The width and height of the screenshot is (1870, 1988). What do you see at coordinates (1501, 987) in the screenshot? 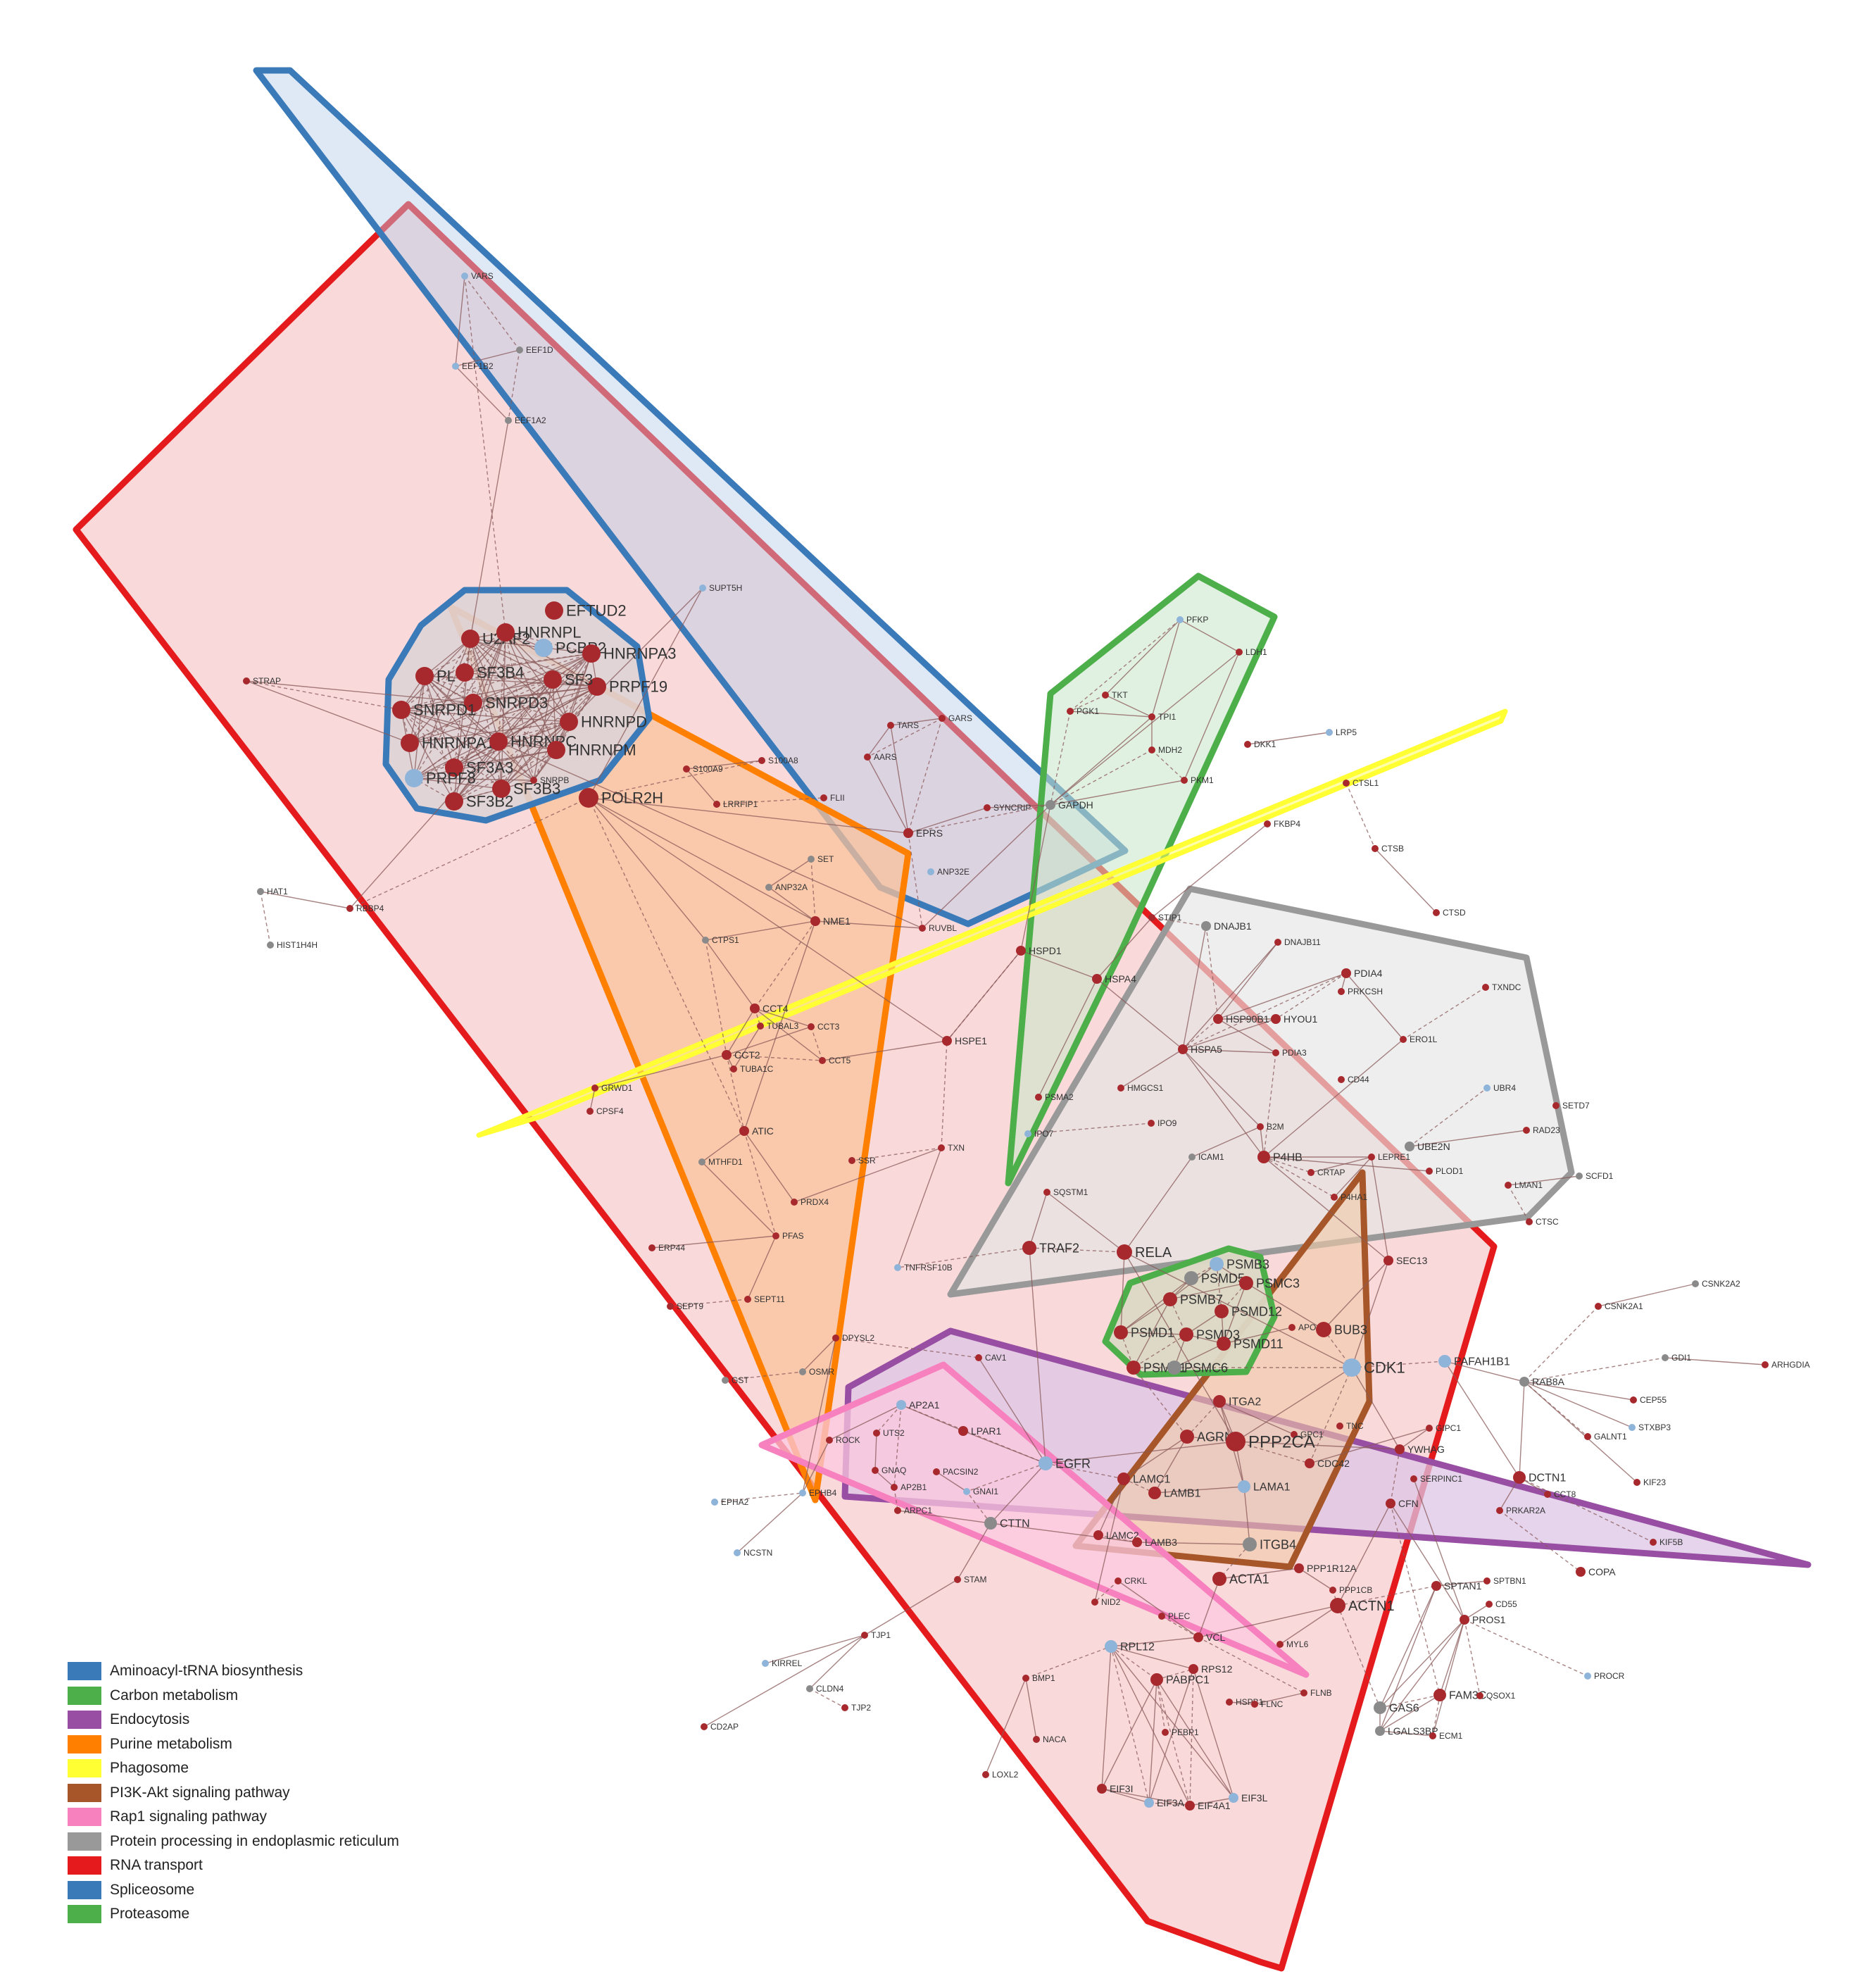
I see `node-txndc: TXNDC` at bounding box center [1501, 987].